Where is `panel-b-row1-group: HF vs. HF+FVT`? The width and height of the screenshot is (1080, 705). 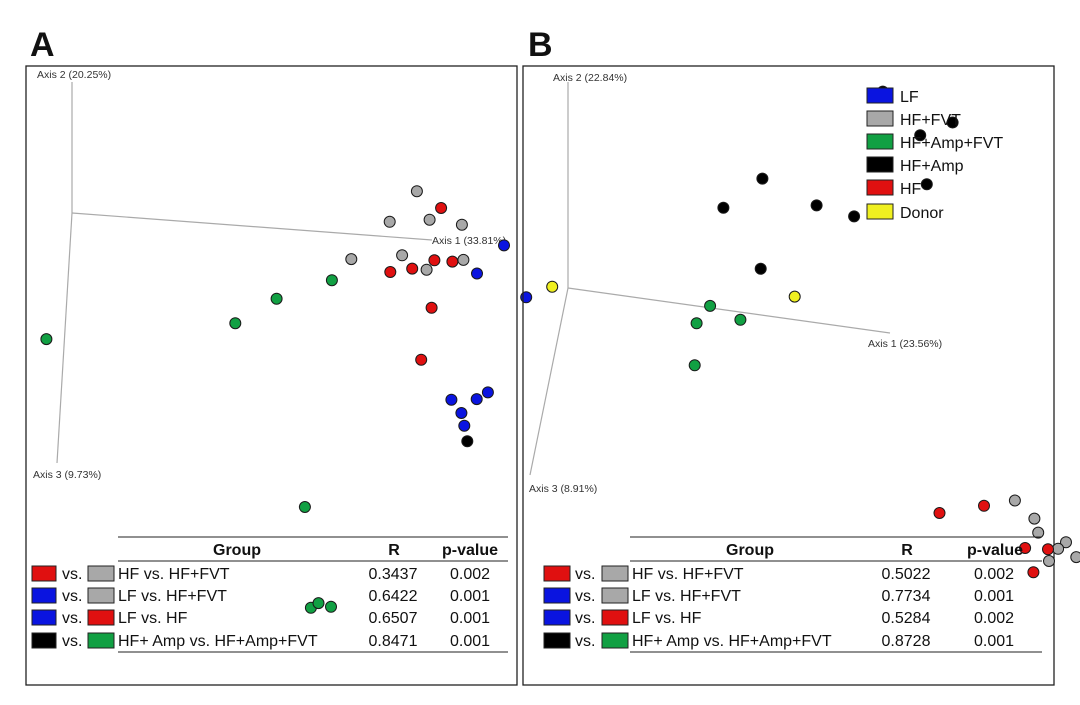 panel-b-row1-group: HF vs. HF+FVT is located at coordinates (688, 574).